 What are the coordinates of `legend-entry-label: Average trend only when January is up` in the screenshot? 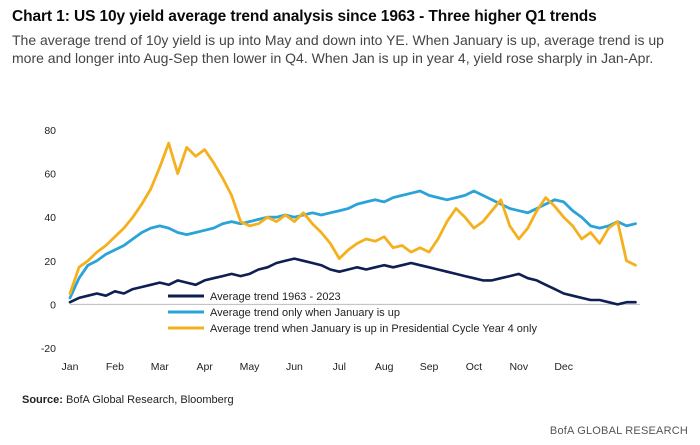 It's located at (305, 313).